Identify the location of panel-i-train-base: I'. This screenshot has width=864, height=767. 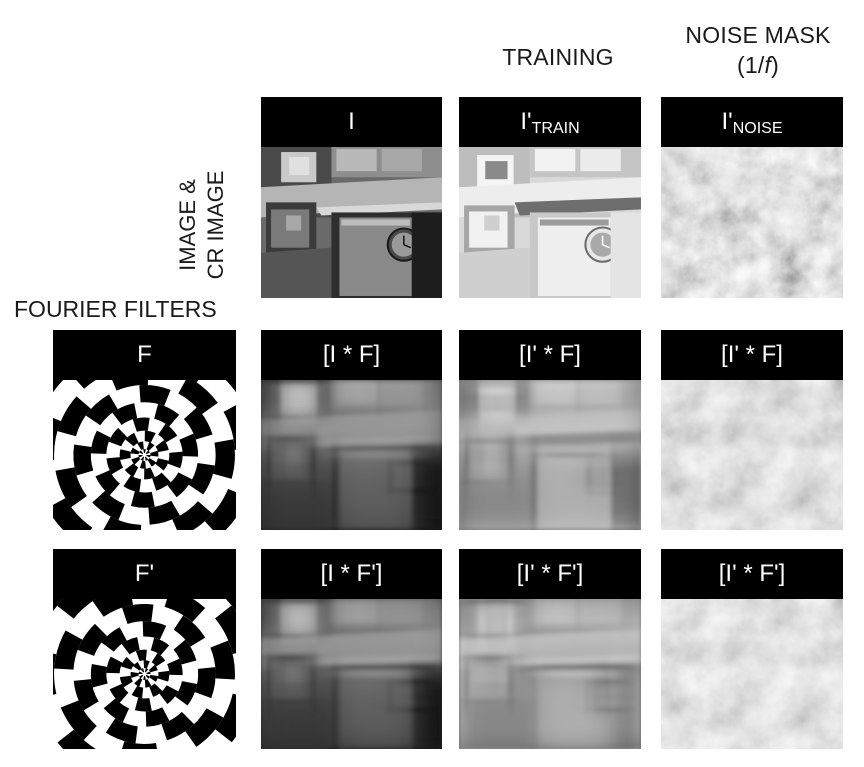
(526, 121).